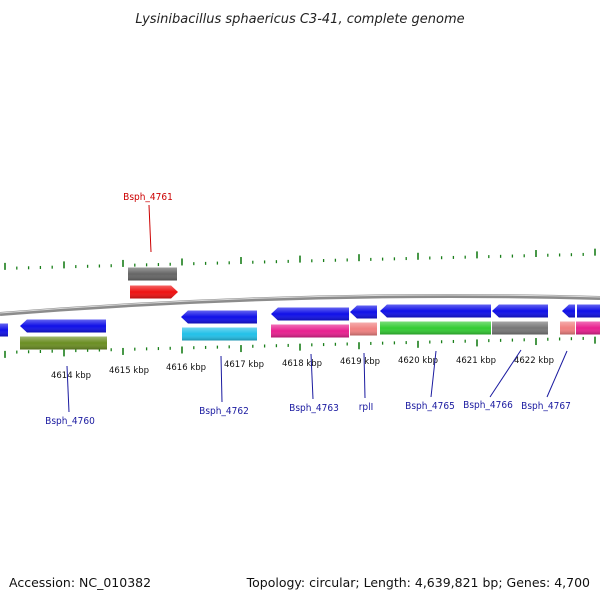 The image size is (600, 600). I want to click on kbp-label: 4614 kbp, so click(71, 376).